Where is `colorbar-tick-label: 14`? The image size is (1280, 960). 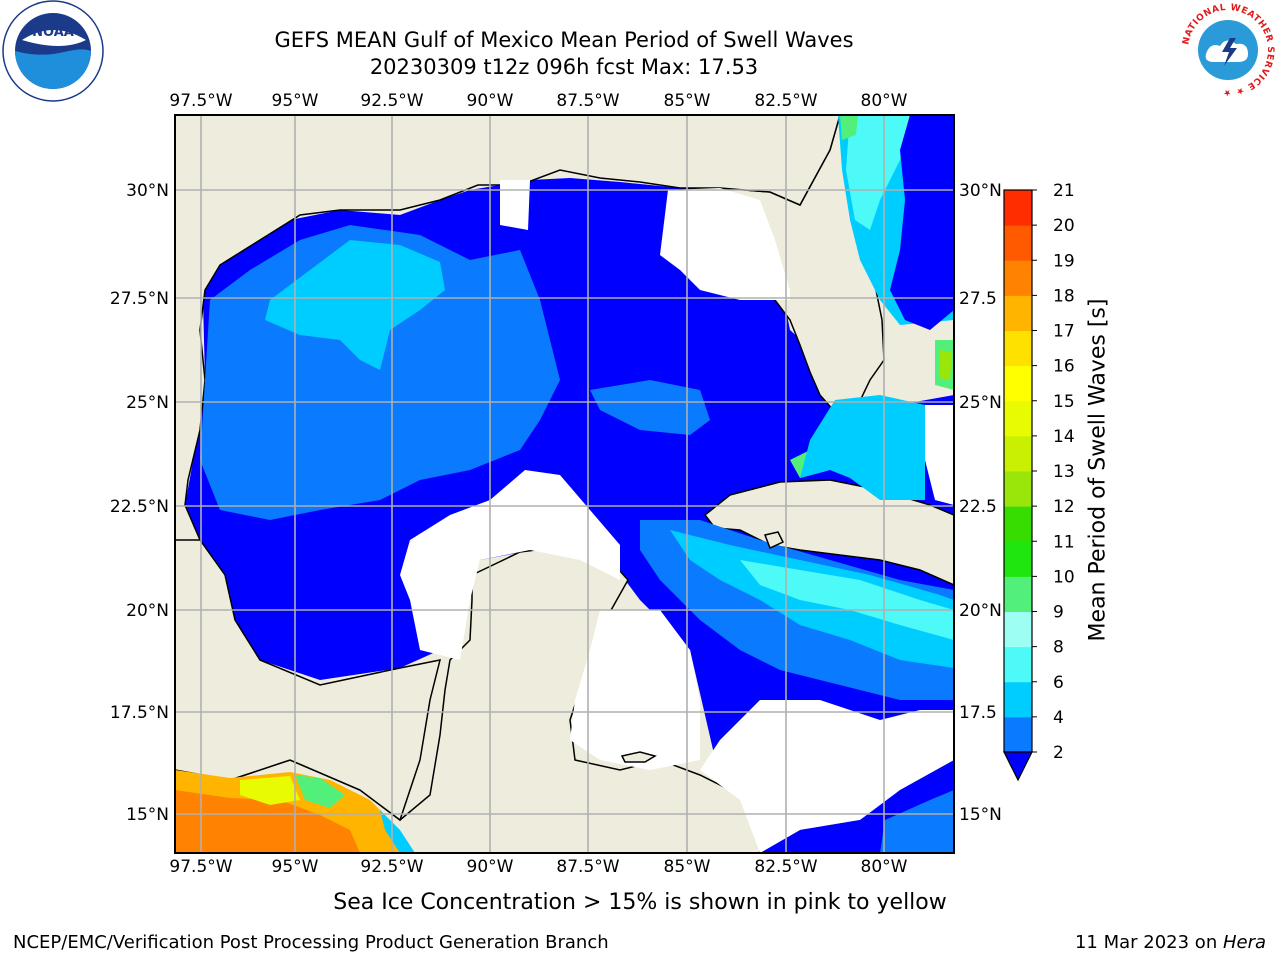
colorbar-tick-label: 14 is located at coordinates (1064, 437).